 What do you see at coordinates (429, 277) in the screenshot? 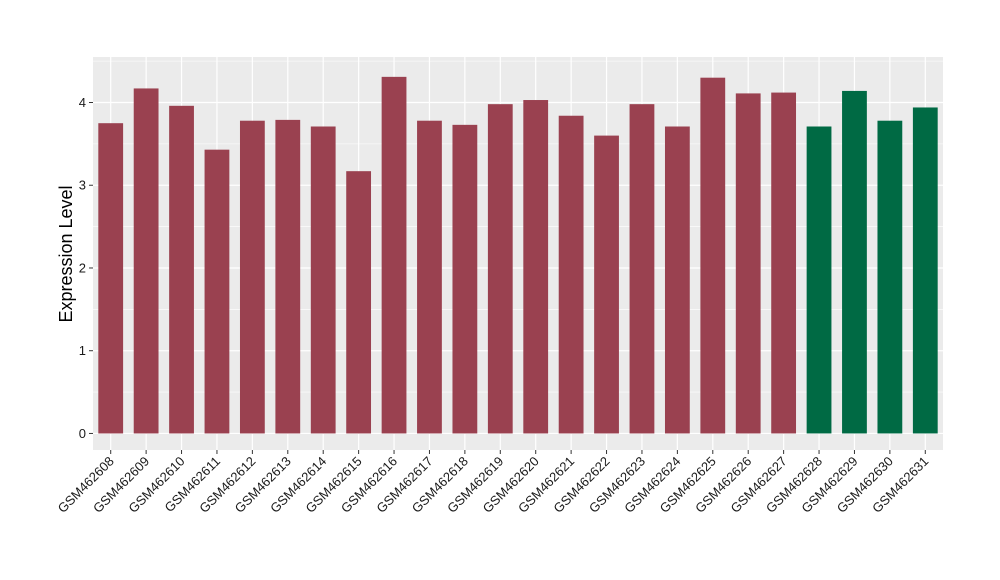
I see `bar-GSM462617` at bounding box center [429, 277].